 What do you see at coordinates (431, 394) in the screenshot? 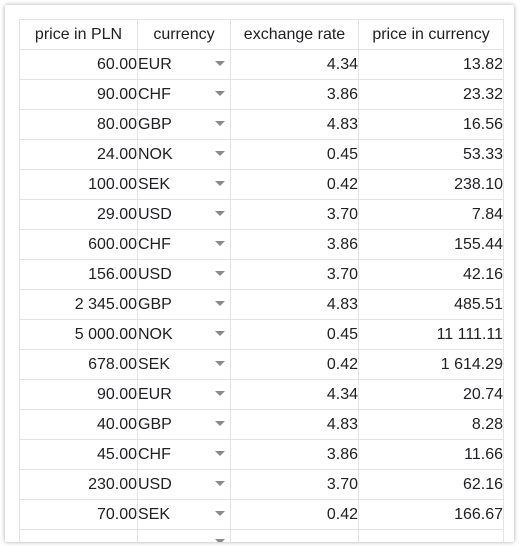
I see `price-in-currency-cell: 20.74` at bounding box center [431, 394].